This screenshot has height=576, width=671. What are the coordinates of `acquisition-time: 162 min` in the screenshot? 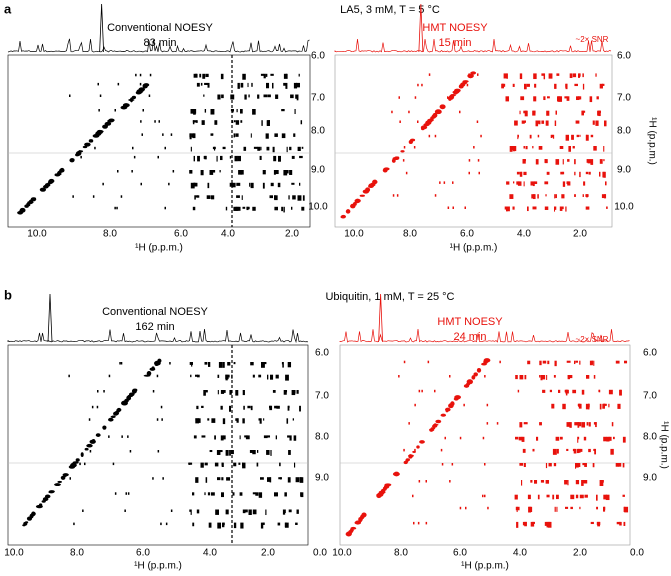 It's located at (154, 327).